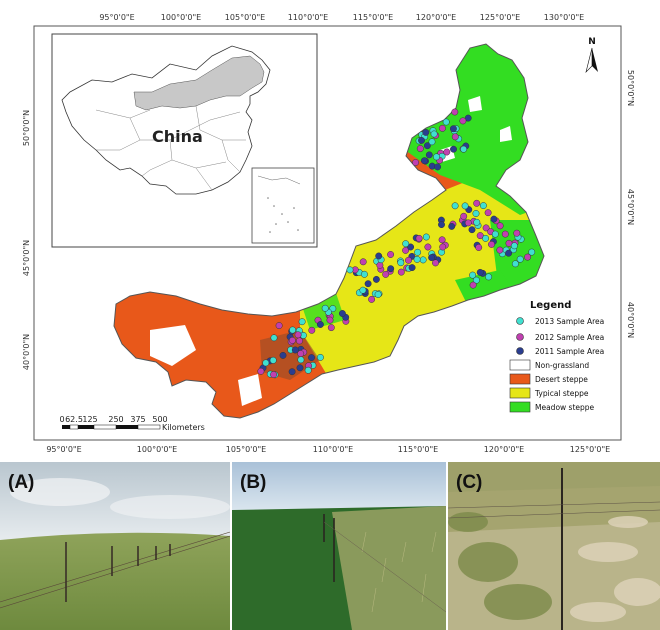 This screenshot has width=660, height=630. I want to click on scale-tick-500: 500, so click(159, 419).